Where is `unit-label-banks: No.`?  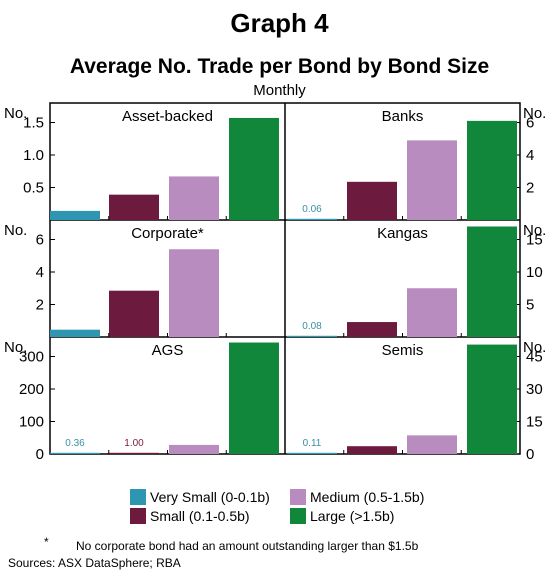 unit-label-banks: No. is located at coordinates (534, 113).